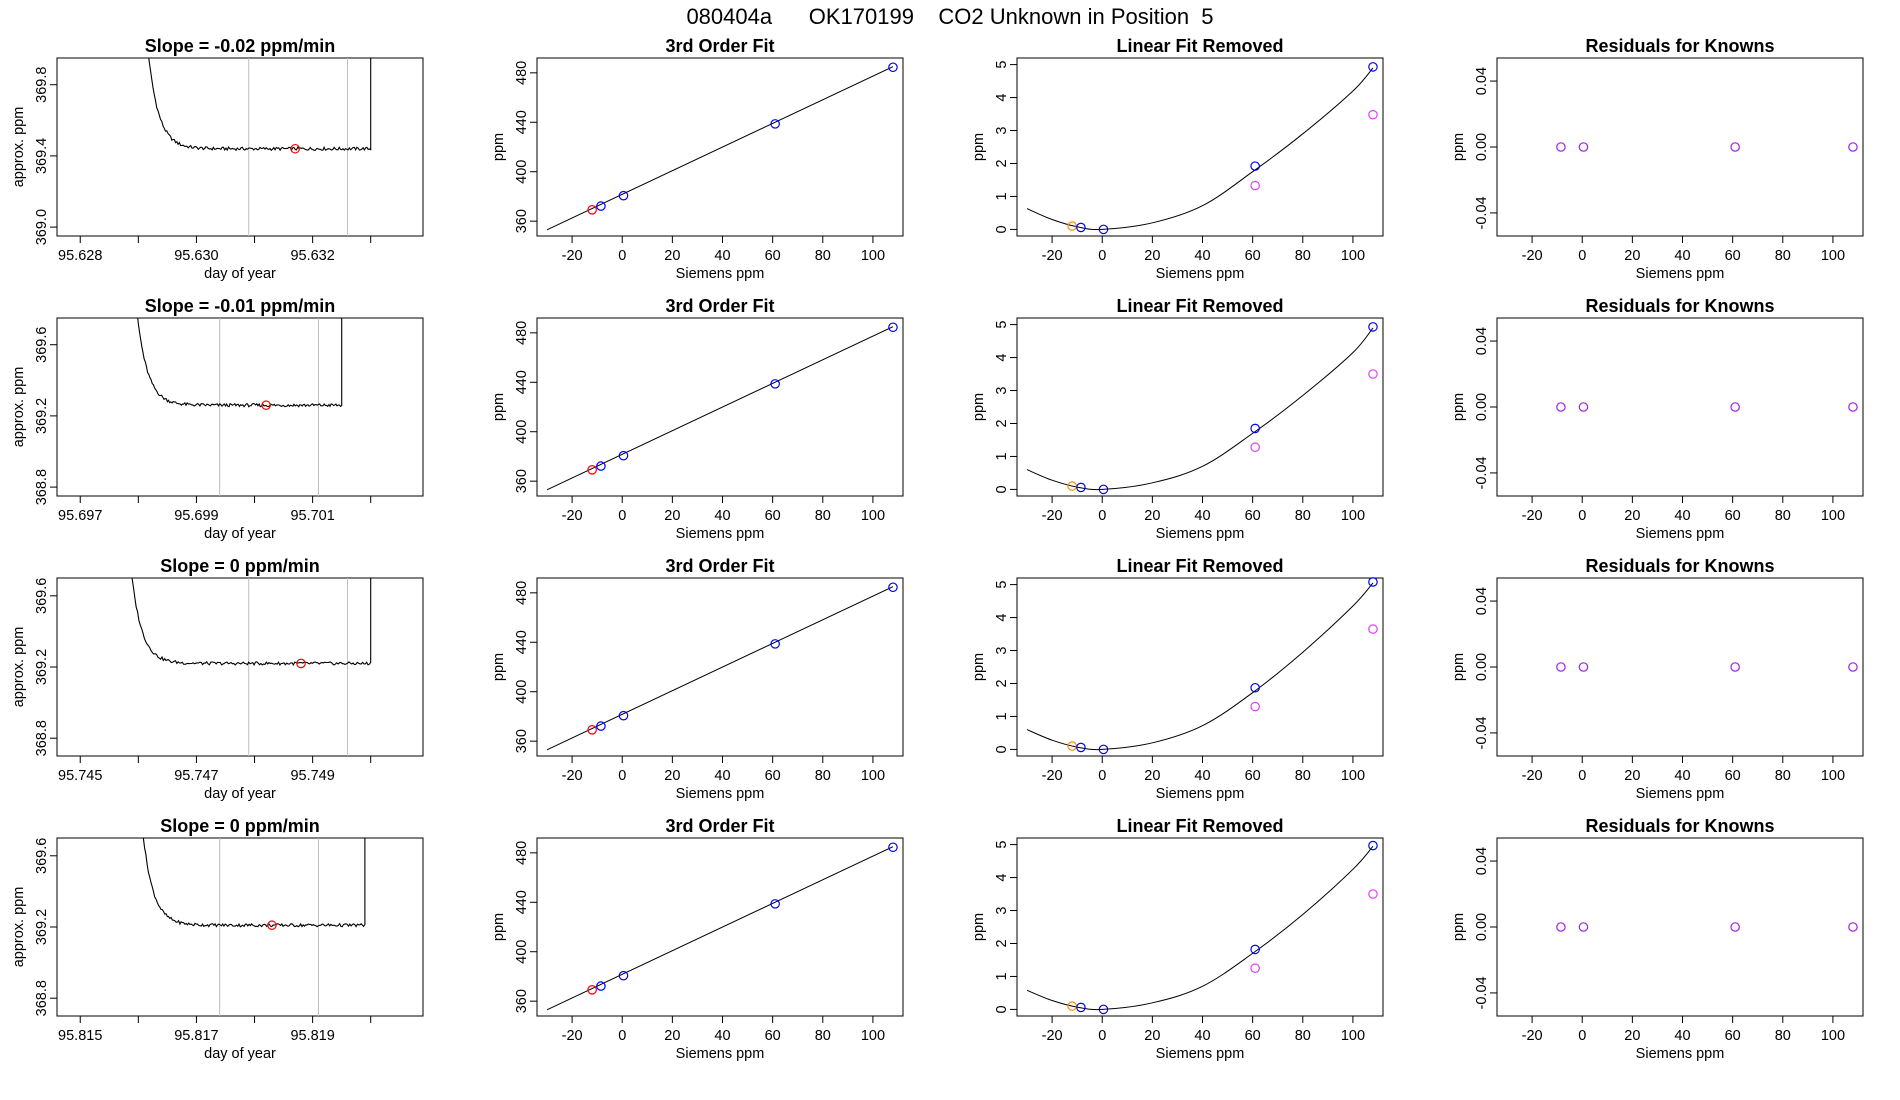 The image size is (1900, 1100). I want to click on x-tick-label: 95.628, so click(80, 256).